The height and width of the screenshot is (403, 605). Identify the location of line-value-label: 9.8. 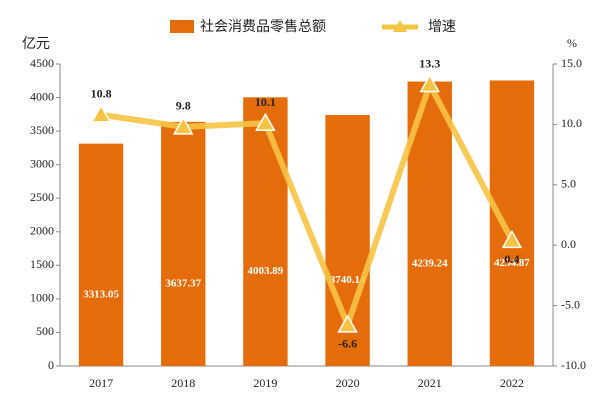
(183, 106).